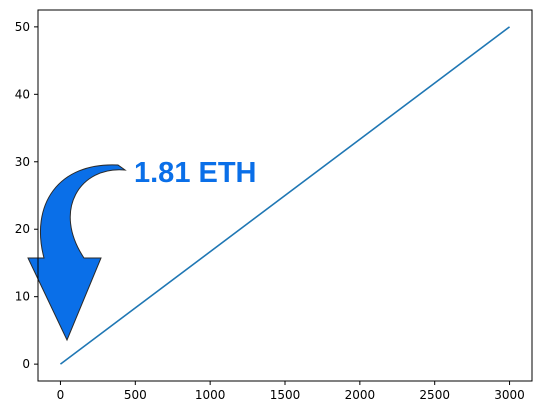 This screenshot has width=543, height=413. I want to click on x-tick-label: 500, so click(135, 395).